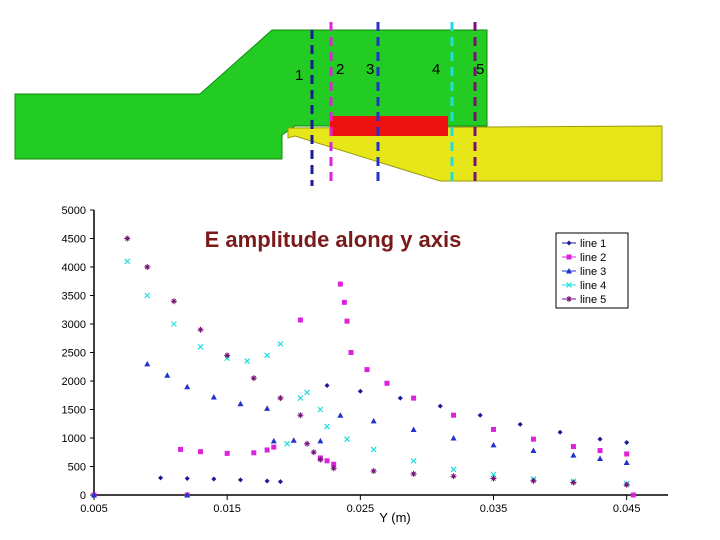  What do you see at coordinates (333, 239) in the screenshot?
I see `chart-title: E amplitude along y axis` at bounding box center [333, 239].